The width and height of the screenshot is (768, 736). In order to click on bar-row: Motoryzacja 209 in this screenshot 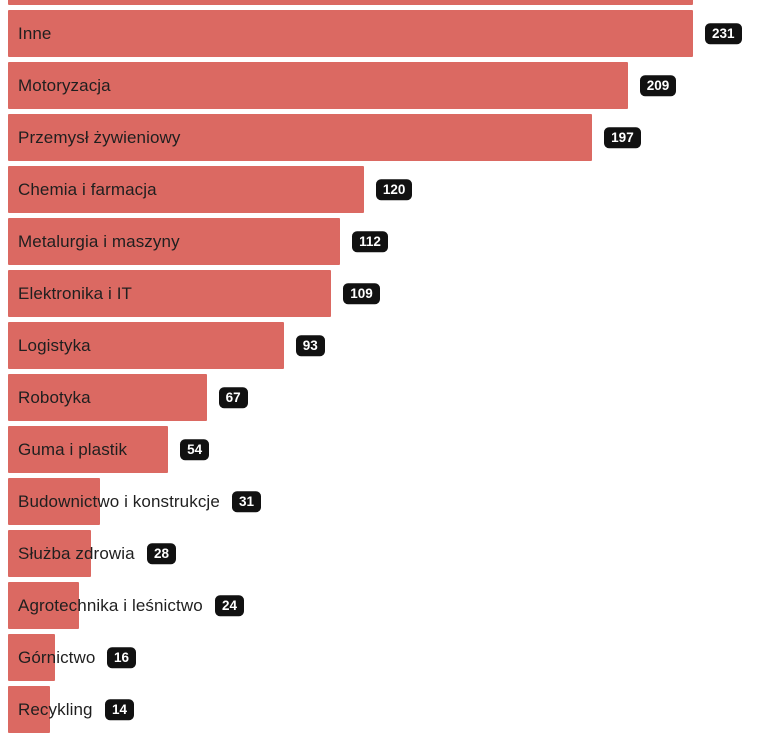, I will do `click(388, 85)`.